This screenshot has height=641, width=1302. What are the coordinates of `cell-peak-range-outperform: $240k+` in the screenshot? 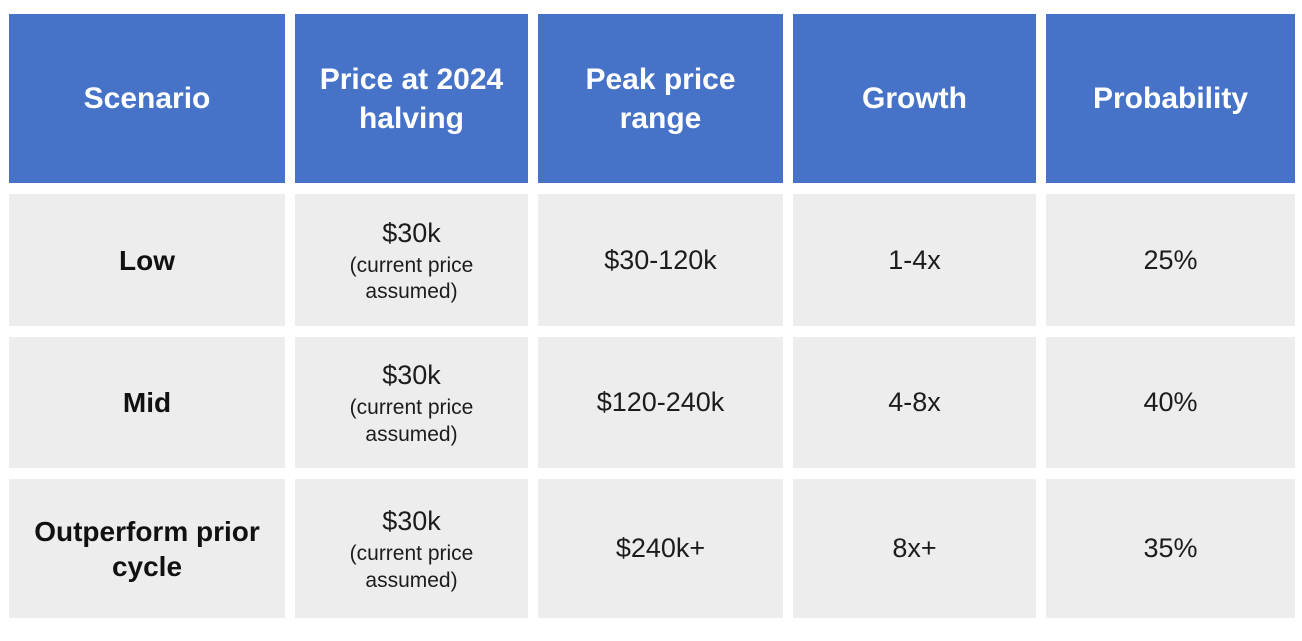 It's located at (660, 548).